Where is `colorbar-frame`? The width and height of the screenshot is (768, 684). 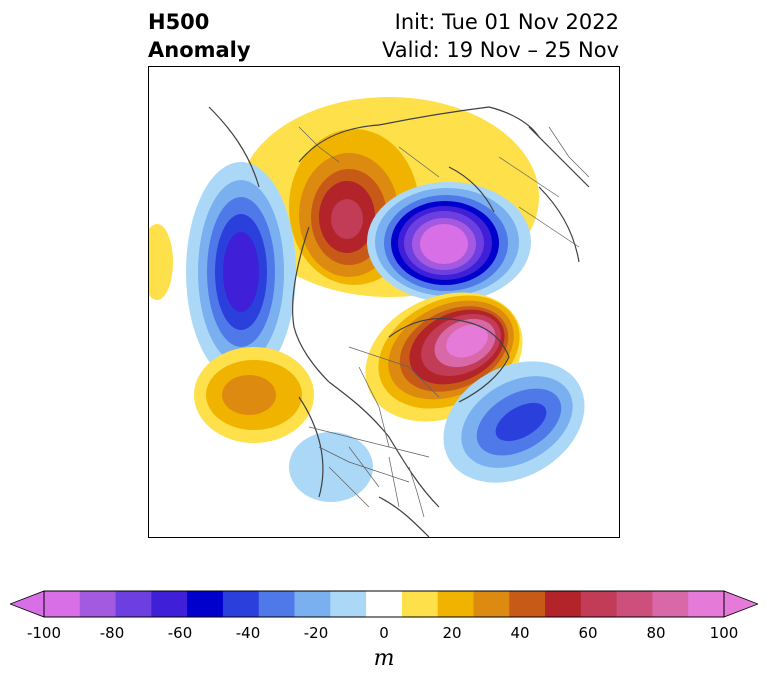 colorbar-frame is located at coordinates (384, 604).